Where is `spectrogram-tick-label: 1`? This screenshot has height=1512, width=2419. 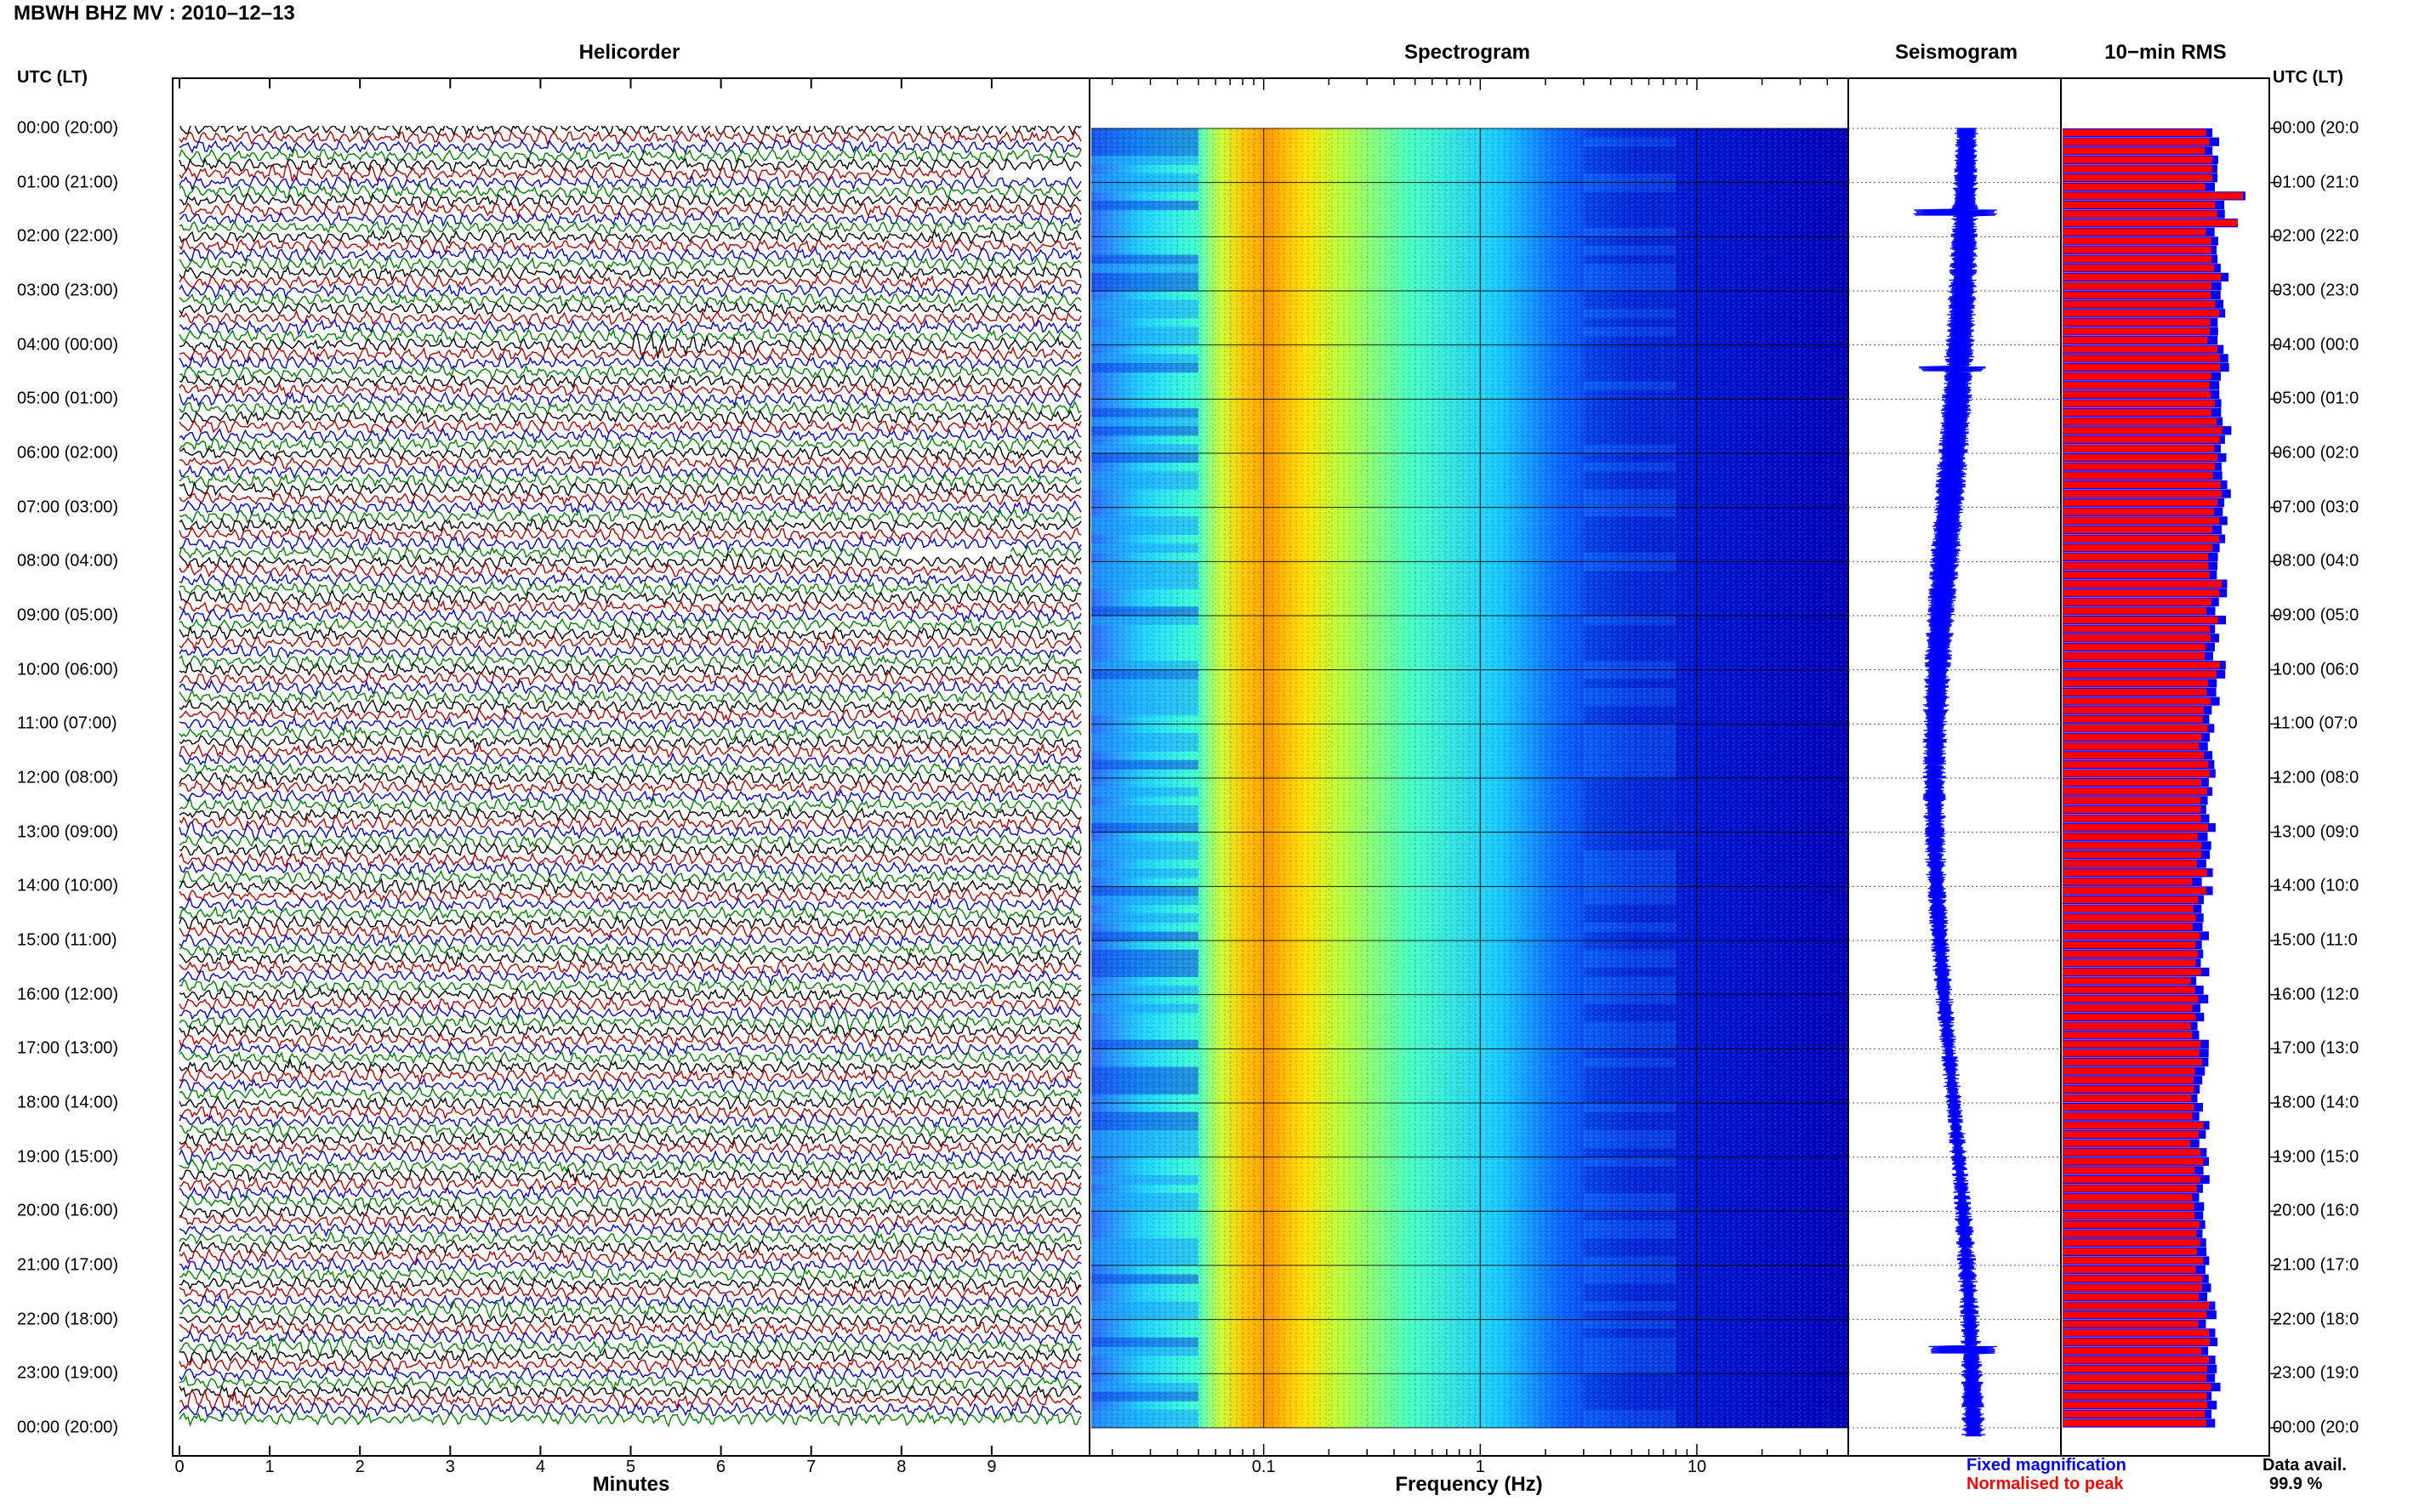
spectrogram-tick-label: 1 is located at coordinates (1480, 1467).